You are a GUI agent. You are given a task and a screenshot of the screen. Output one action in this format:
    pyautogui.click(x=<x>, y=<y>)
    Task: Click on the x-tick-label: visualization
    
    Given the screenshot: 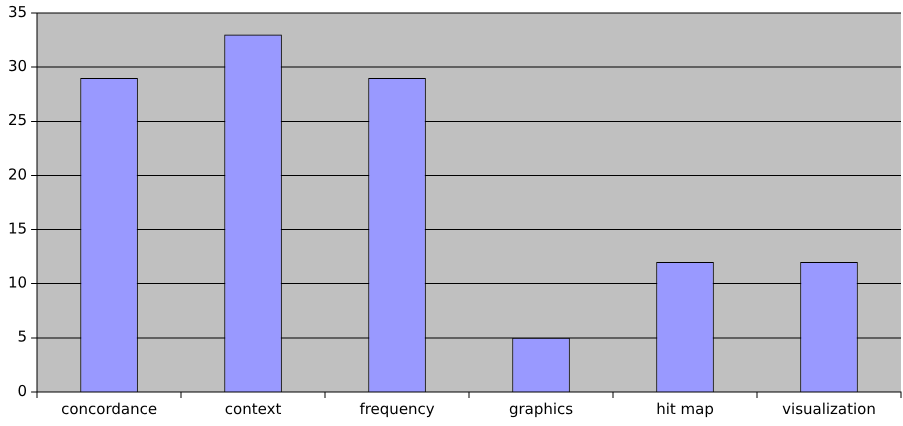 What is the action you would take?
    pyautogui.click(x=829, y=409)
    